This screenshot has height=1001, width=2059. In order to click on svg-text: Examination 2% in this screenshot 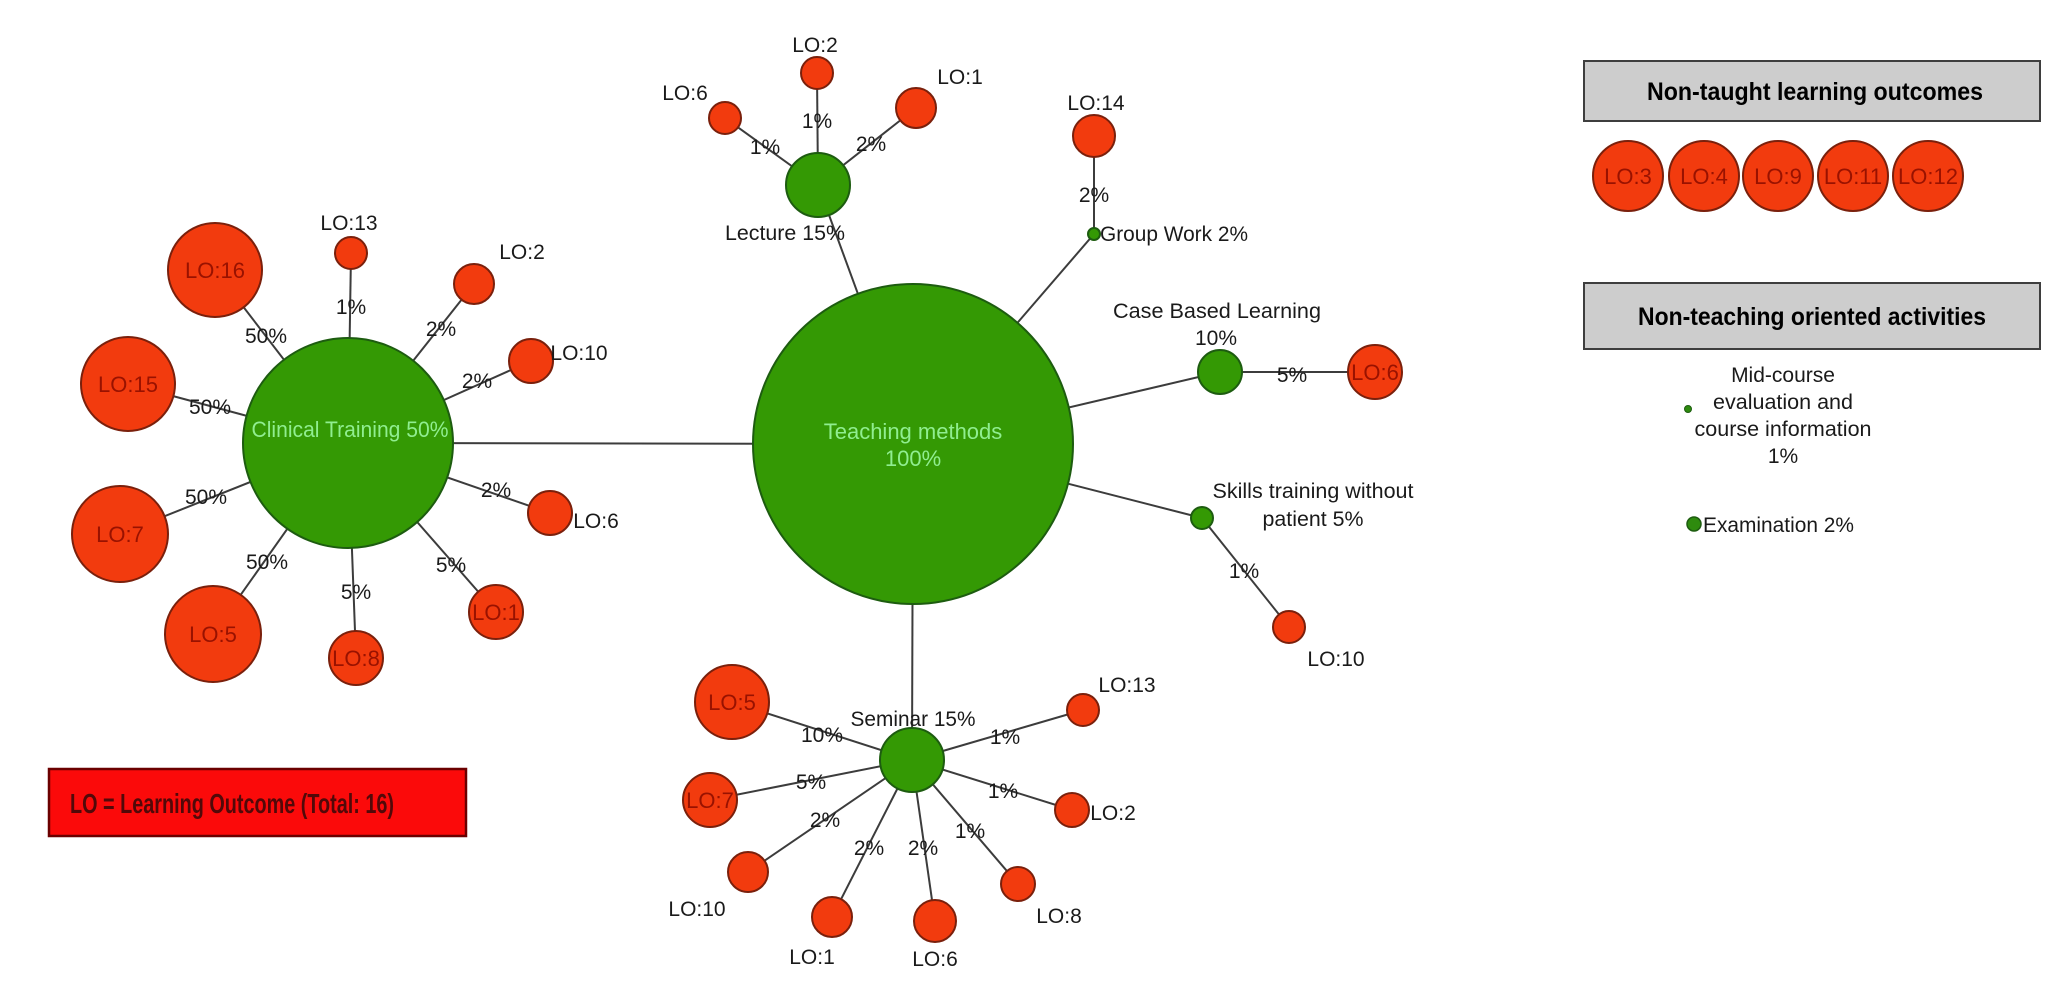, I will do `click(1778, 525)`.